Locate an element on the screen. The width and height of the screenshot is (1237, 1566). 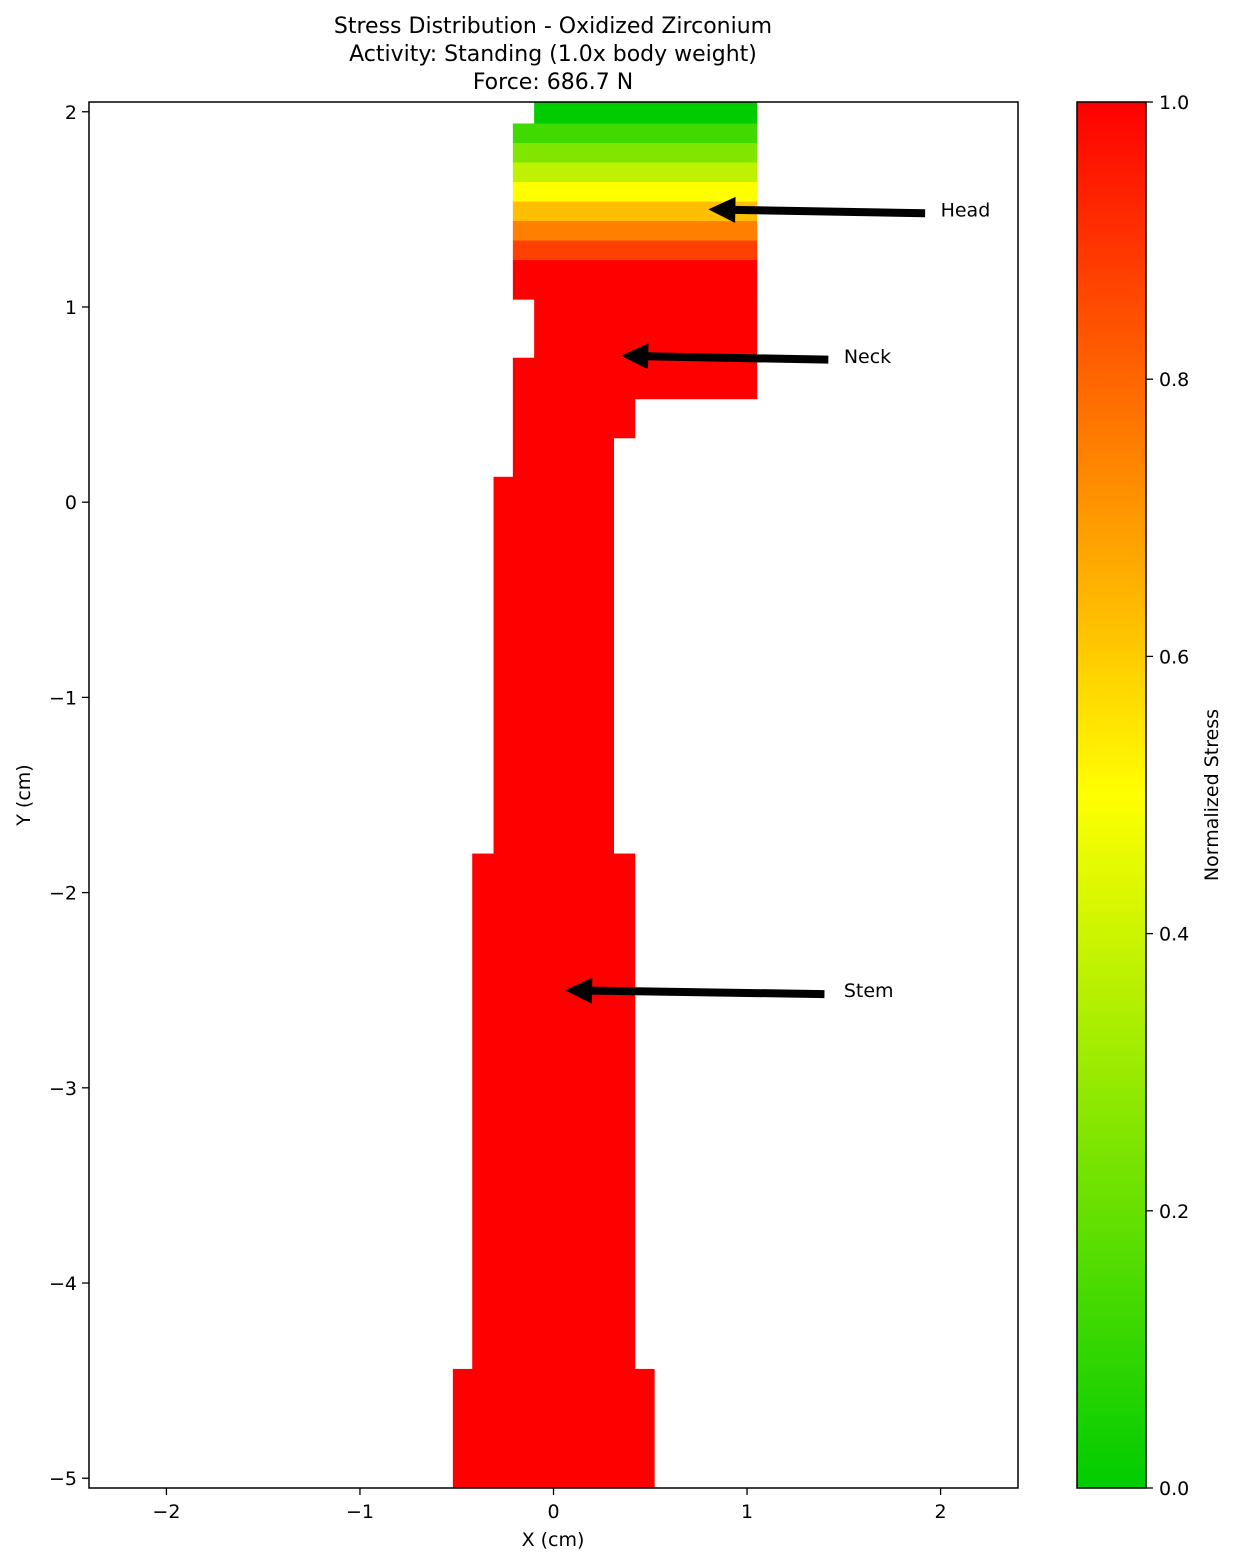
y-tick-label-5: 0 is located at coordinates (71, 503).